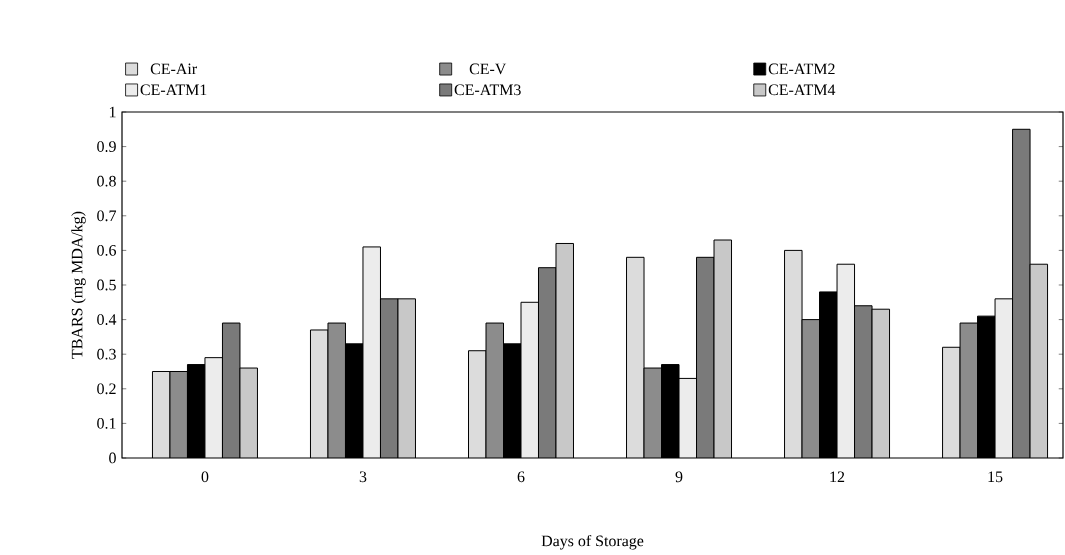 Image resolution: width=1065 pixels, height=555 pixels. I want to click on legend-label: CE-ATM1, so click(173, 90).